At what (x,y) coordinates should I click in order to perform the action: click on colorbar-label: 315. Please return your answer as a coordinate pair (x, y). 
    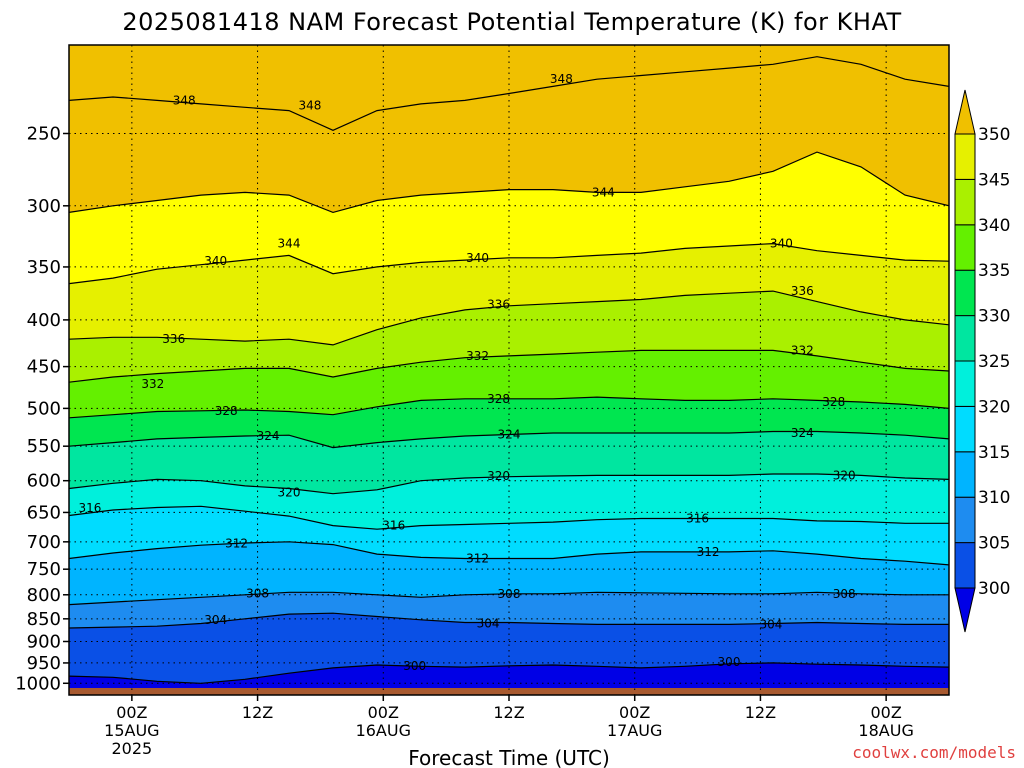
    Looking at the image, I should click on (994, 453).